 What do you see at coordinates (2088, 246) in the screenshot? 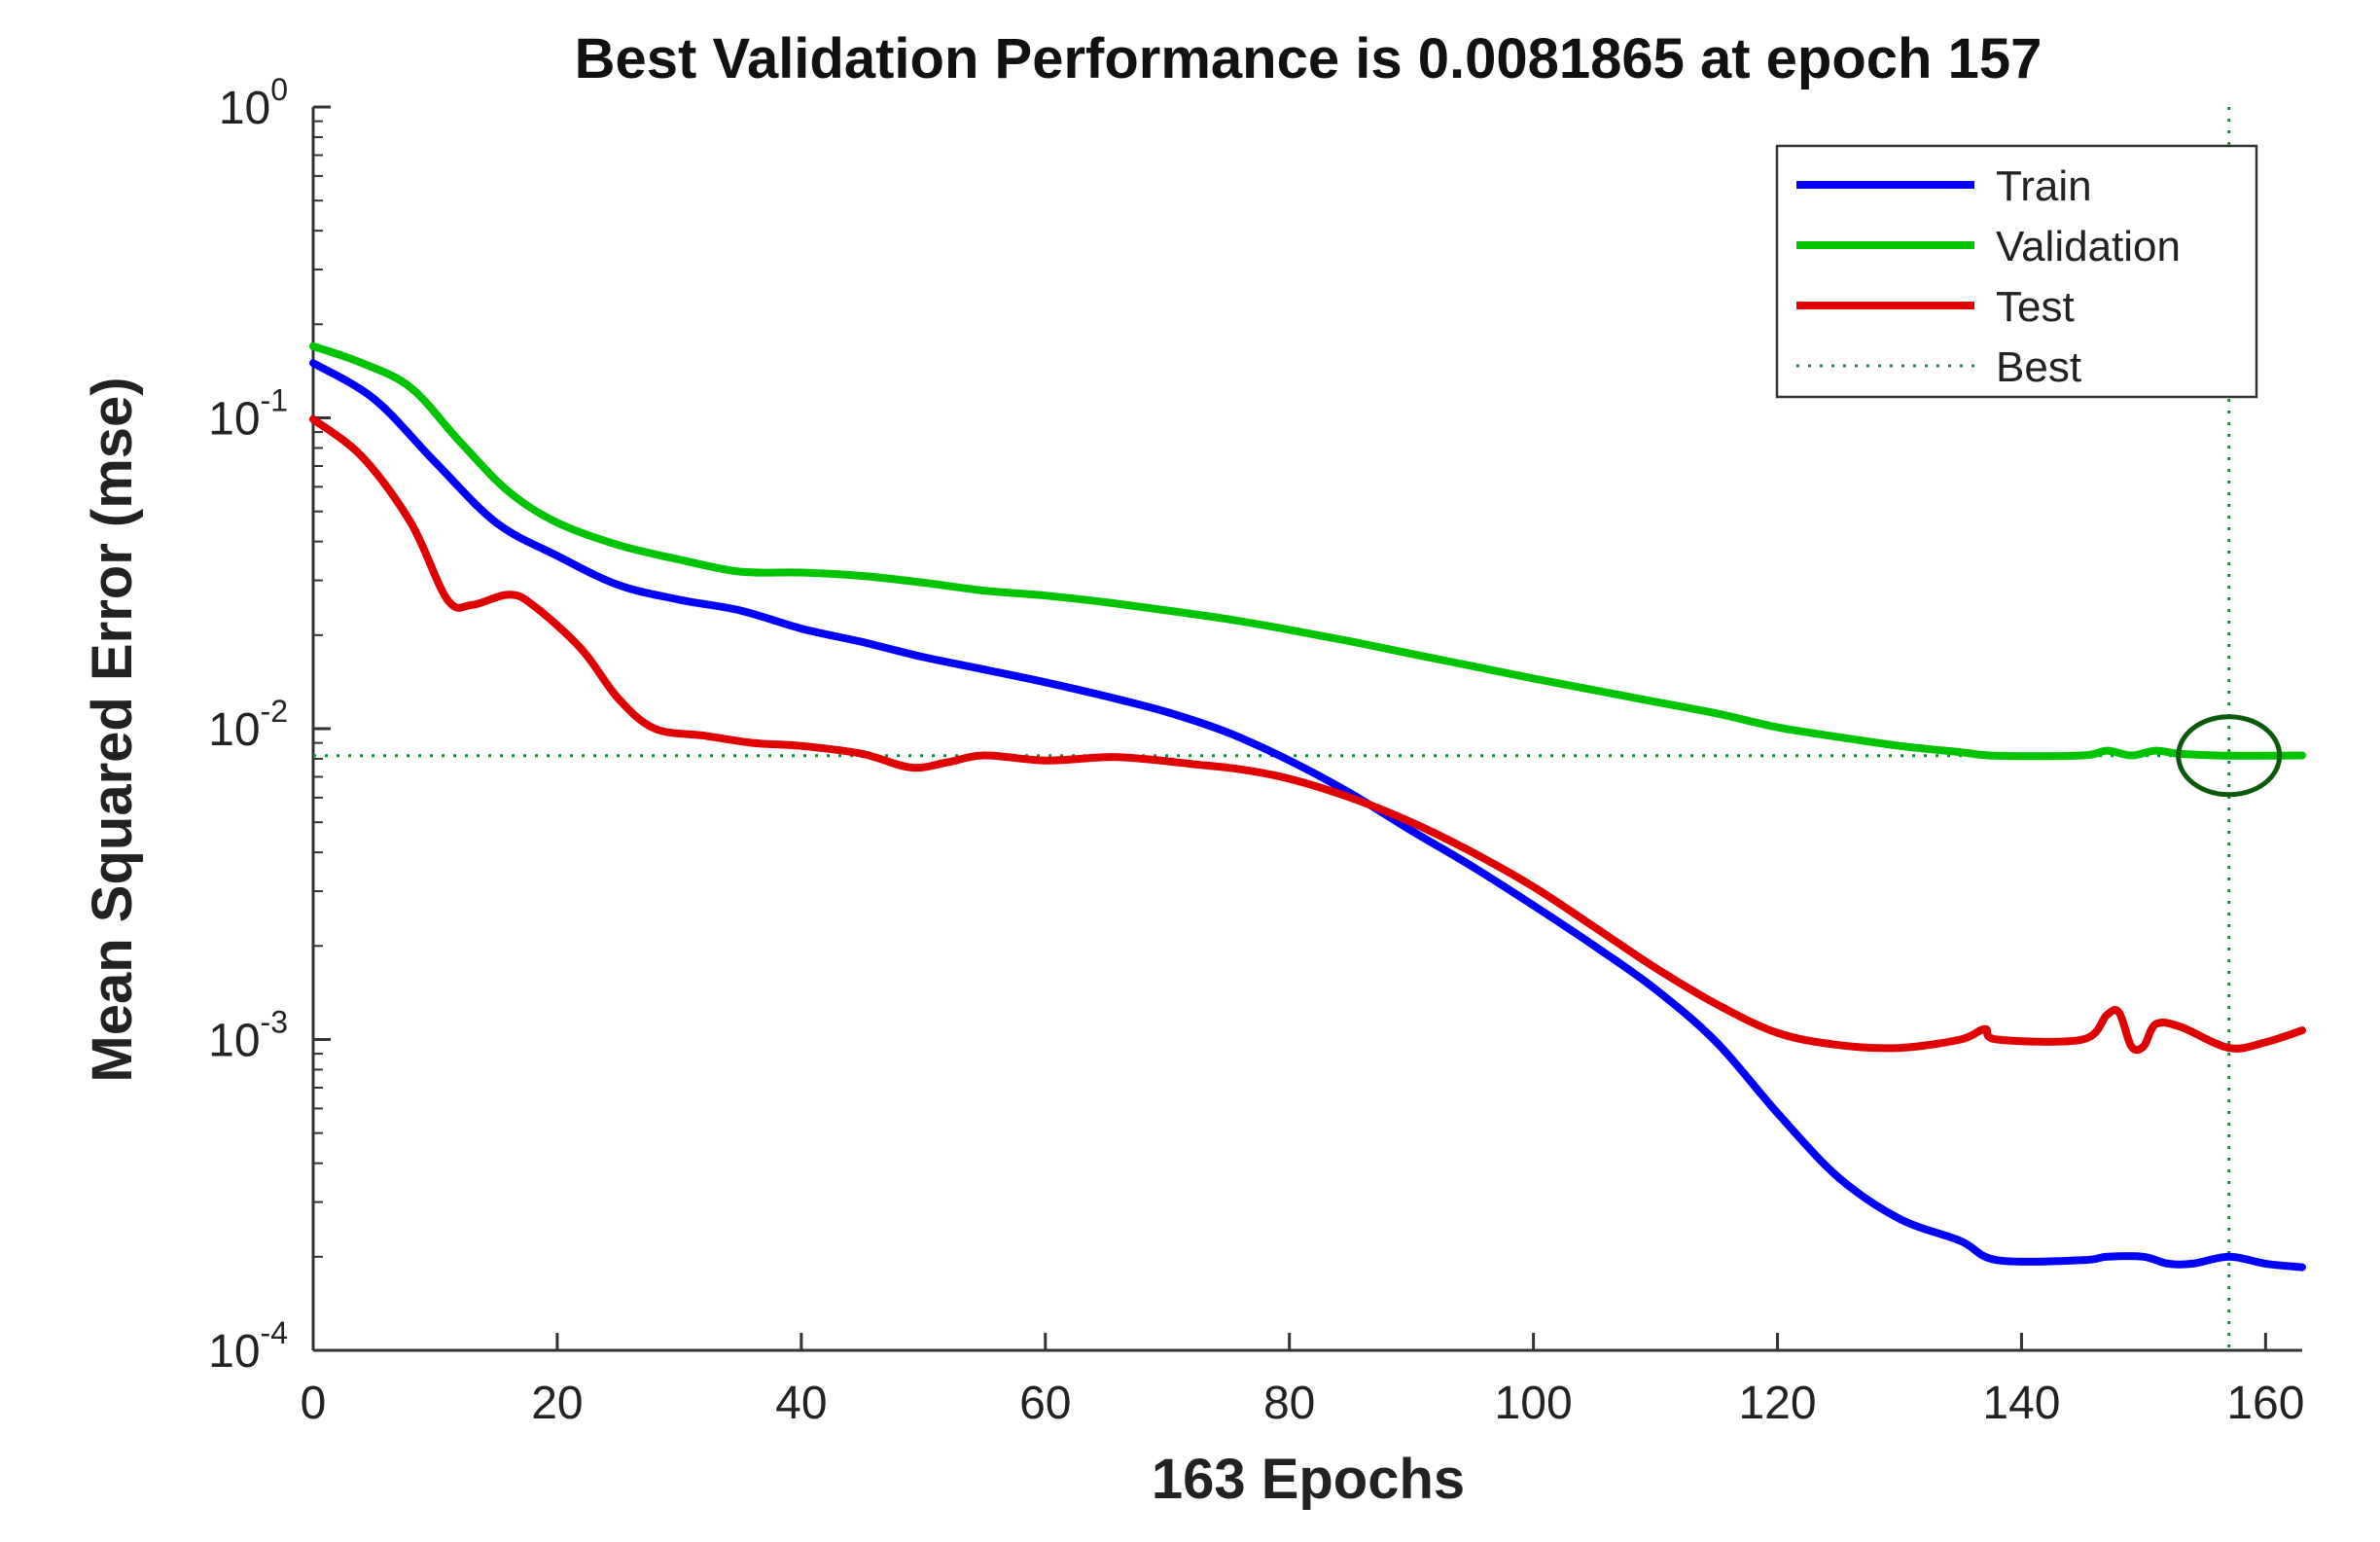
I see `legend-label-validation: Validation` at bounding box center [2088, 246].